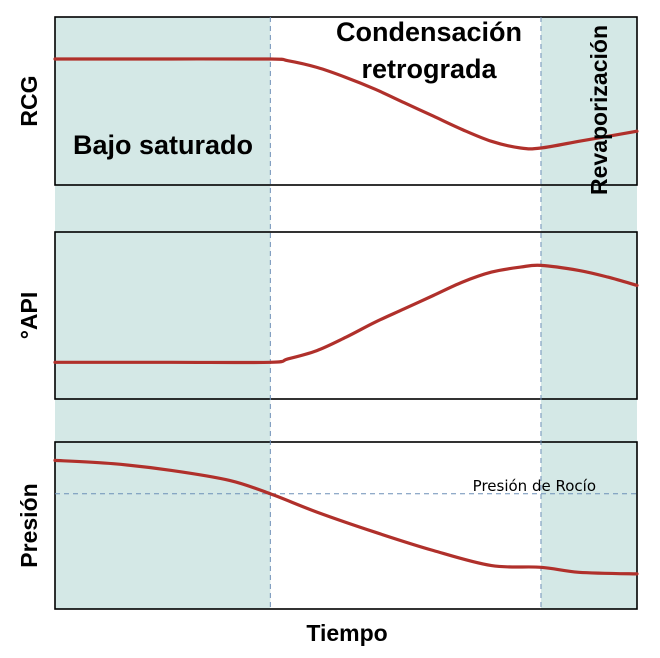  What do you see at coordinates (429, 32) in the screenshot?
I see `region-label-line-1: Condensación` at bounding box center [429, 32].